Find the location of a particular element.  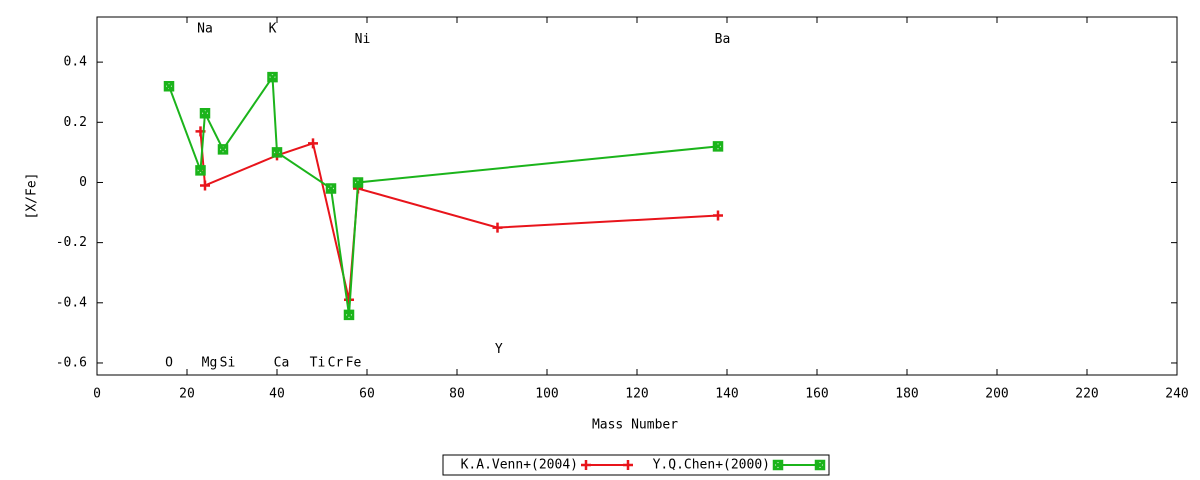

annotation: Cr is located at coordinates (336, 362).